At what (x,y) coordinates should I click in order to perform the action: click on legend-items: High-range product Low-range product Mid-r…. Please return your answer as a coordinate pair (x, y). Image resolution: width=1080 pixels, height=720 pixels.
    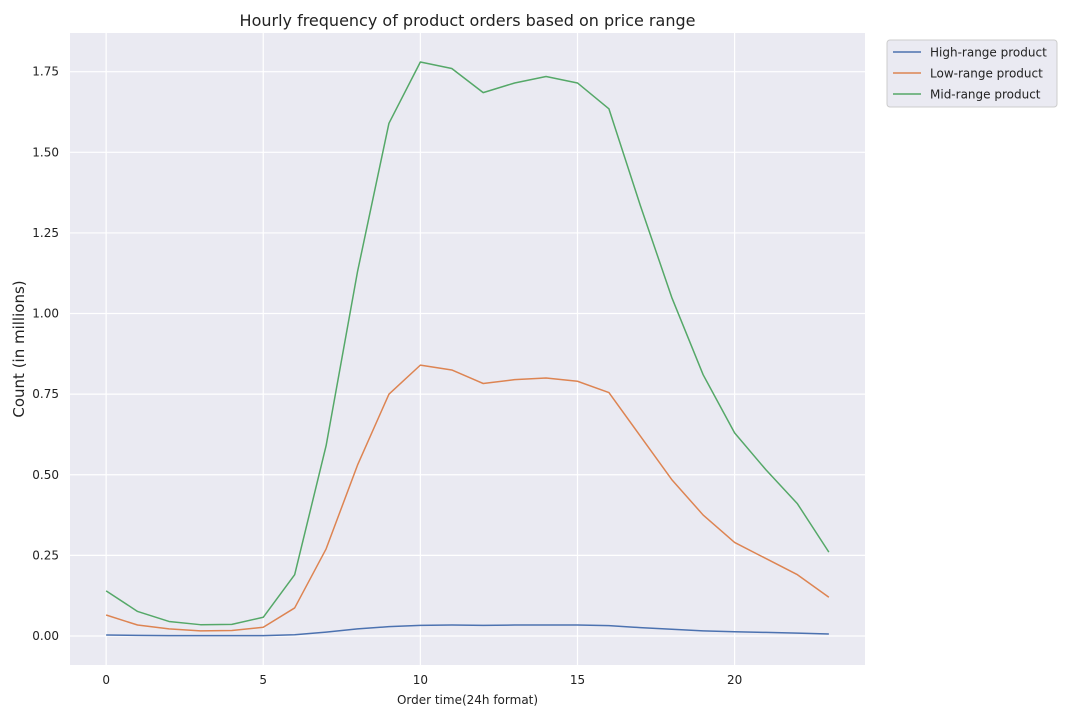
    Looking at the image, I should click on (970, 74).